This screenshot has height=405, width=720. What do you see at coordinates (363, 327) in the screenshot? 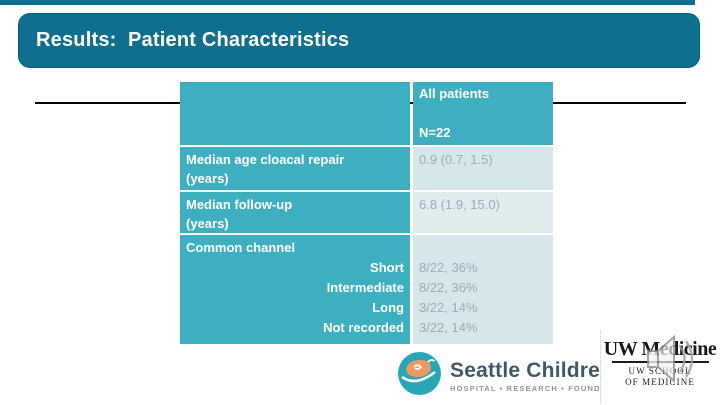
I see `sub-label-not-recorded: Not recorded` at bounding box center [363, 327].